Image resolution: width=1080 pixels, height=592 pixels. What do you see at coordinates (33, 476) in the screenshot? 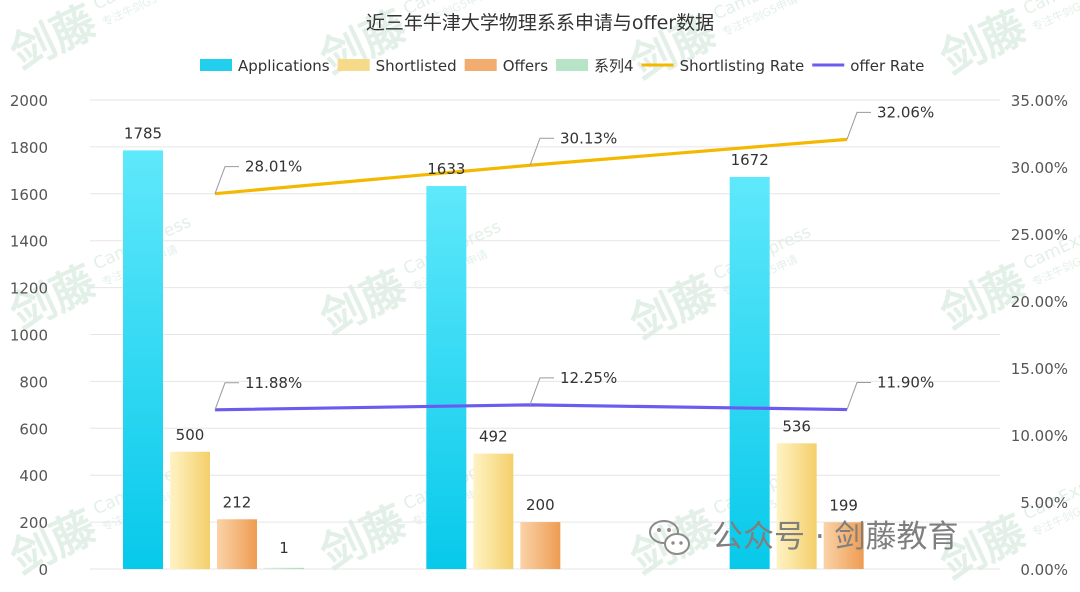
I see `left-tick-label: 400` at bounding box center [33, 476].